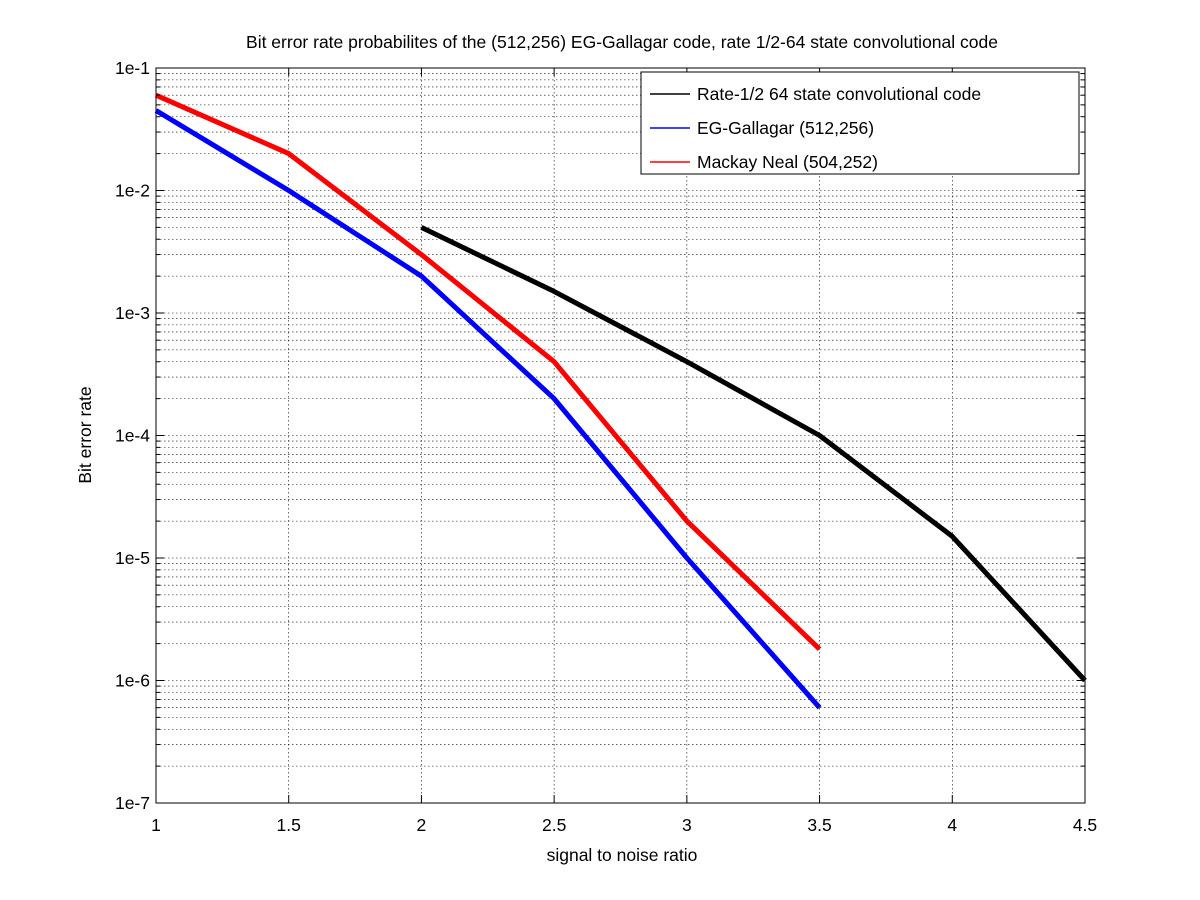  Describe the element at coordinates (687, 825) in the screenshot. I see `x-tick-label: 3` at that location.